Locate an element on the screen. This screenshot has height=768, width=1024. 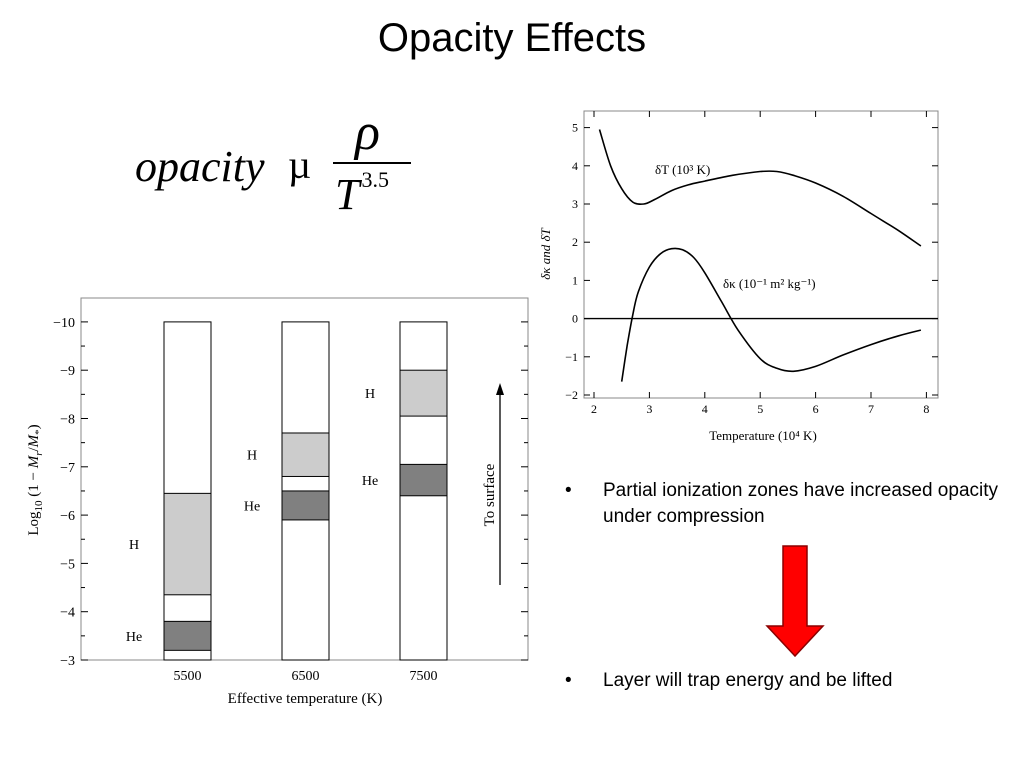
formula-opacity-word: opacity is located at coordinates (200, 166).